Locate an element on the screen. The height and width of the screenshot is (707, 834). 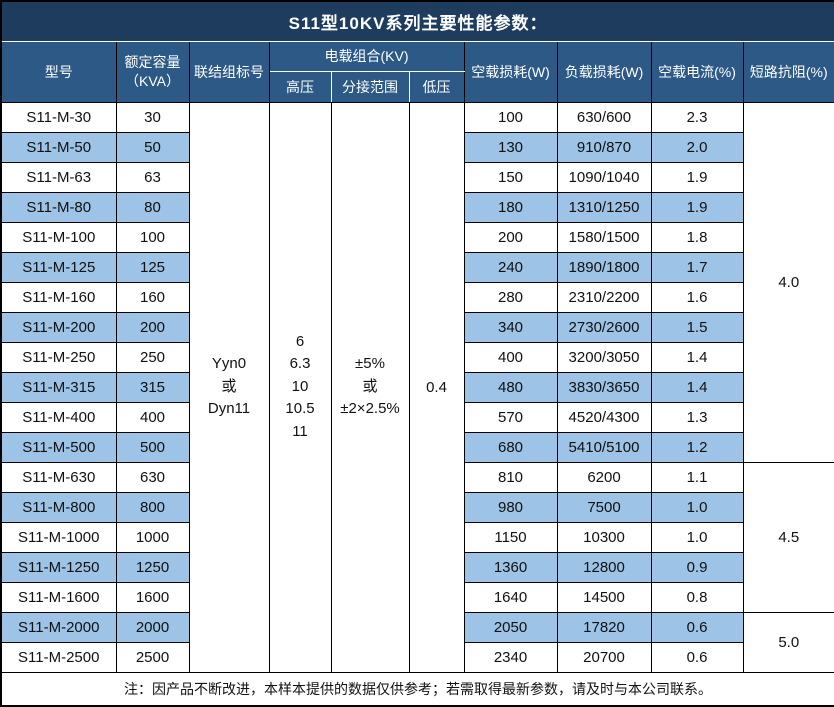
capacity-cell: 1250 is located at coordinates (152, 567).